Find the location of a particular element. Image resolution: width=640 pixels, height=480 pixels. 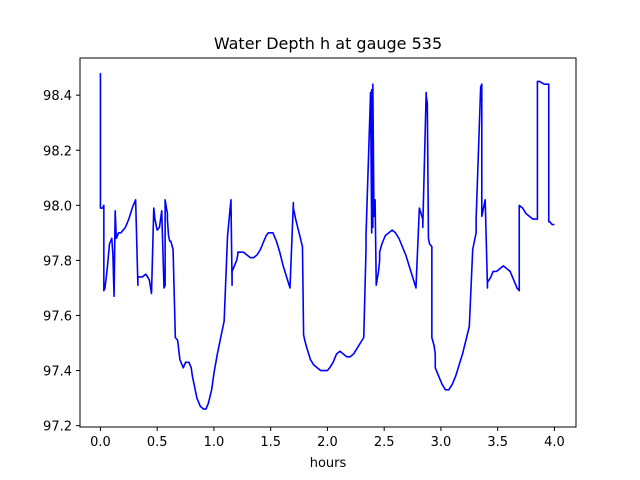

x-tick-label: 0.0 is located at coordinates (100, 442).